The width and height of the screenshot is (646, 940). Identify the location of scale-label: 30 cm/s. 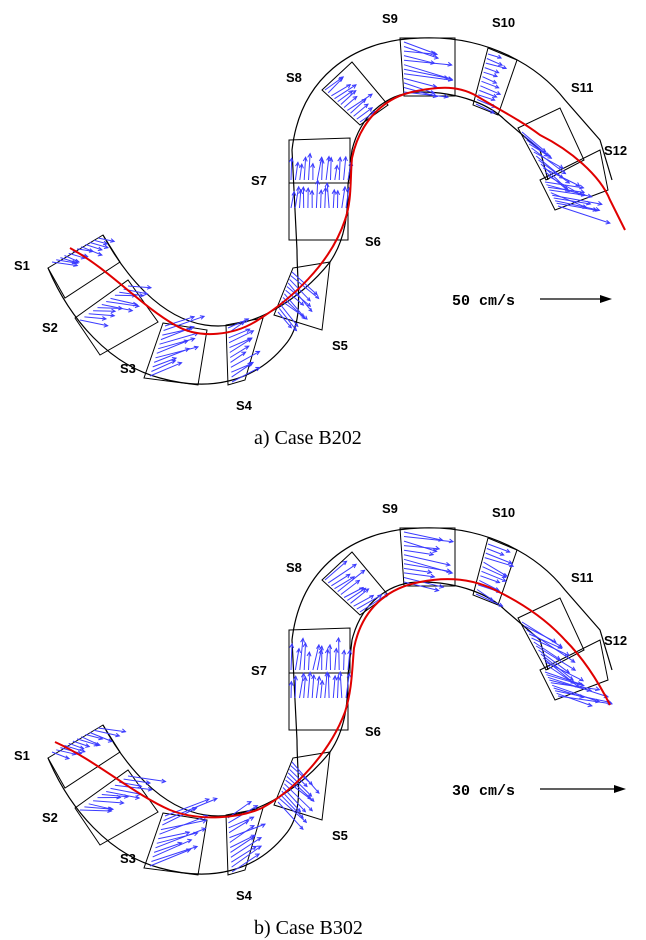
(483, 791).